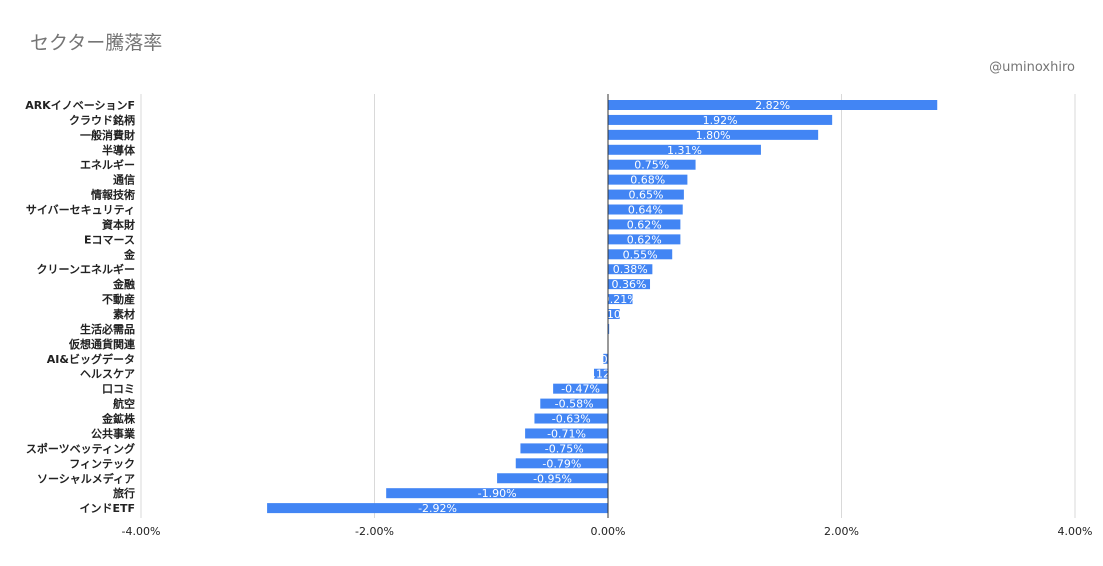  I want to click on category-label: エネルギー, so click(107, 165).